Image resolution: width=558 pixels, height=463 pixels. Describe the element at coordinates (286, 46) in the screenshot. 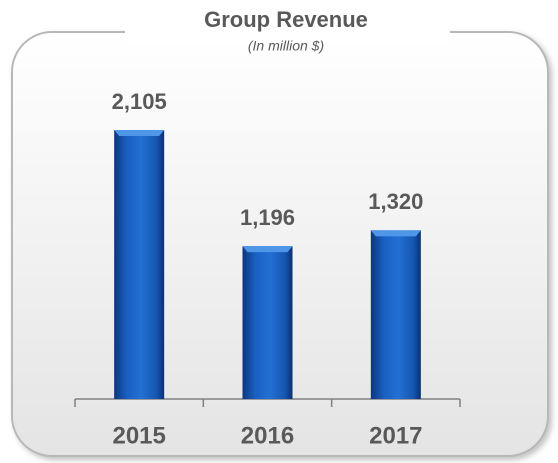

I see `chart-subtitle: (In million $)` at that location.